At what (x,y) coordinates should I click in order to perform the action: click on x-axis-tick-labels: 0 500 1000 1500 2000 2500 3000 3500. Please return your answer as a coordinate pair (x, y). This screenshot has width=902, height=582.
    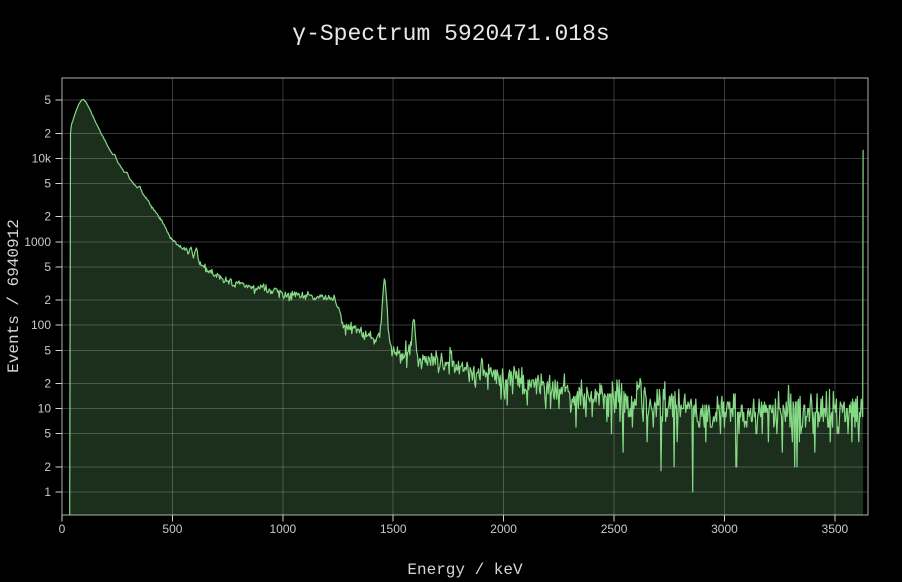
    Looking at the image, I should click on (454, 529).